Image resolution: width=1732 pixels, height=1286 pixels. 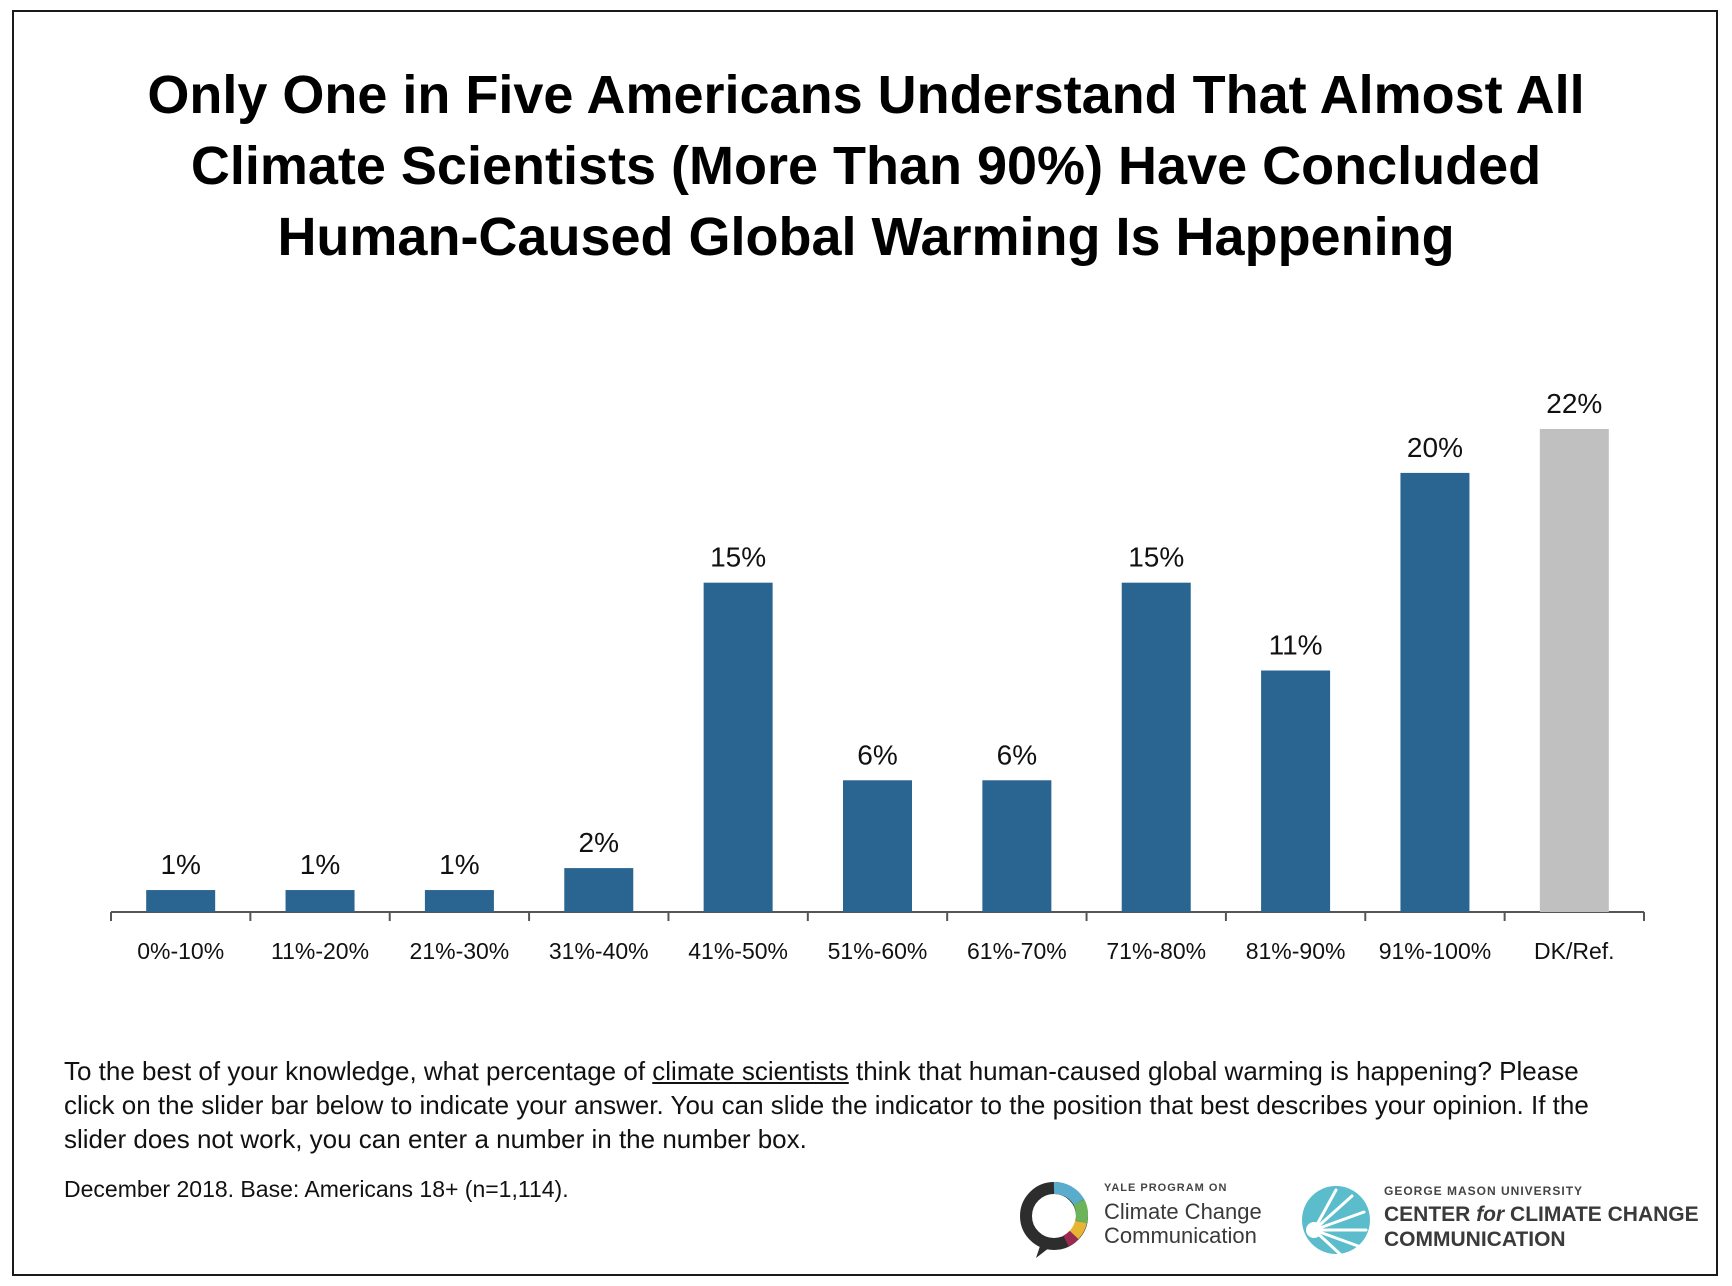 I want to click on x-tick-label: 31%-40%, so click(x=599, y=951).